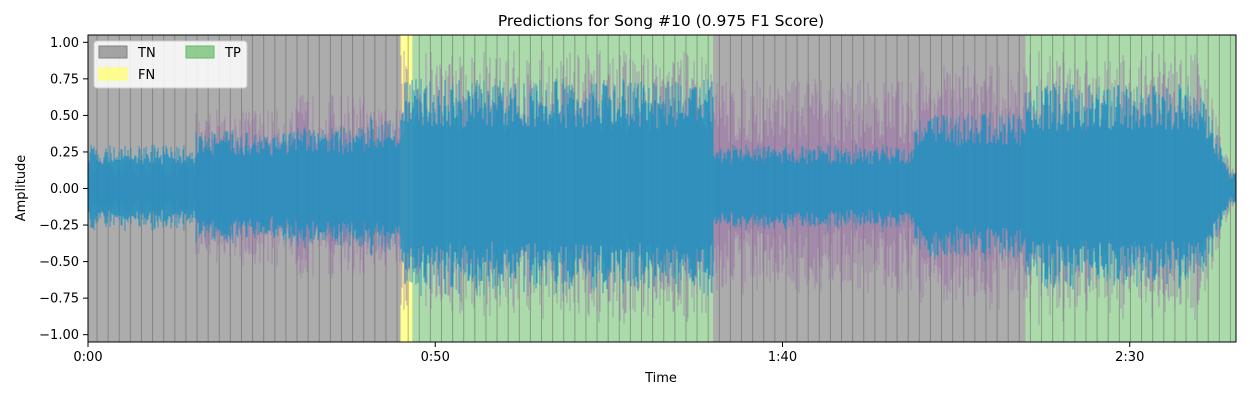 Image resolution: width=1250 pixels, height=400 pixels. What do you see at coordinates (782, 357) in the screenshot?
I see `x-tick-label-2: 1:40` at bounding box center [782, 357].